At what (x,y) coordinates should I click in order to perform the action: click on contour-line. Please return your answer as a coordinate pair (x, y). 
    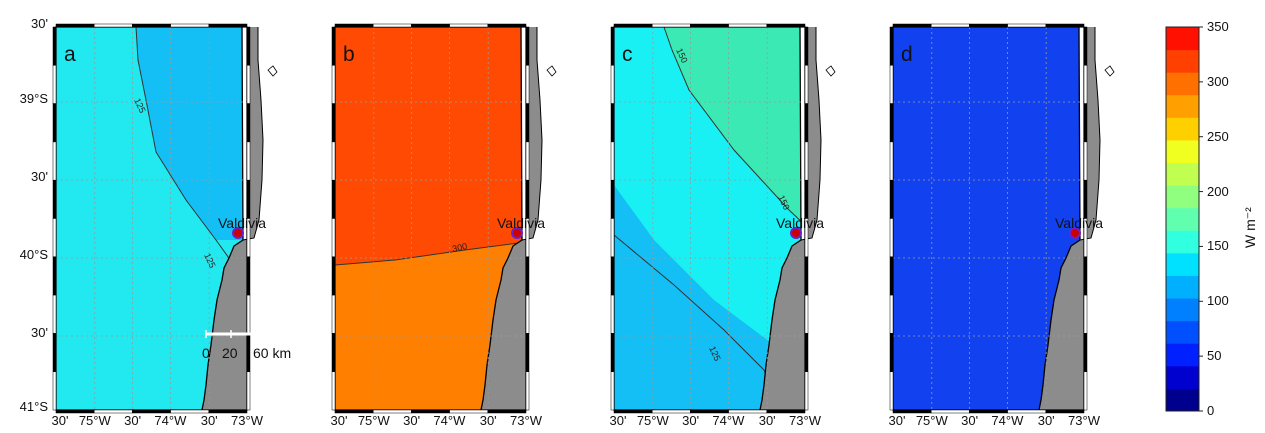
    Looking at the image, I should click on (430, 253).